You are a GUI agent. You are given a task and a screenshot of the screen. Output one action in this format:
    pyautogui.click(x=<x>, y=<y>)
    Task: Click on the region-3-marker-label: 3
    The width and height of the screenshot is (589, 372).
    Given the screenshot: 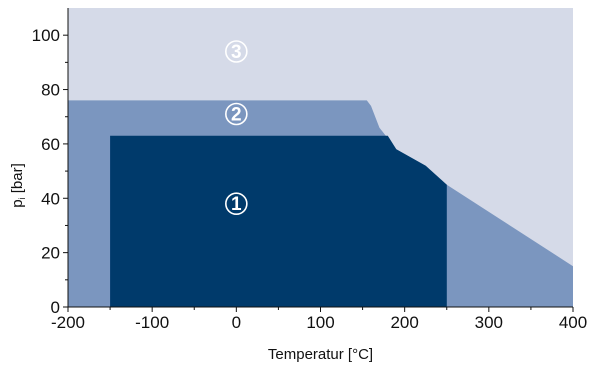 What is the action you would take?
    pyautogui.click(x=236, y=52)
    